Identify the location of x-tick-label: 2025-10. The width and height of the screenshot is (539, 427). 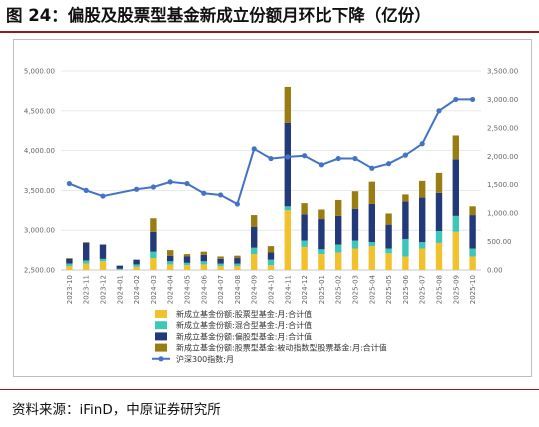
(473, 289).